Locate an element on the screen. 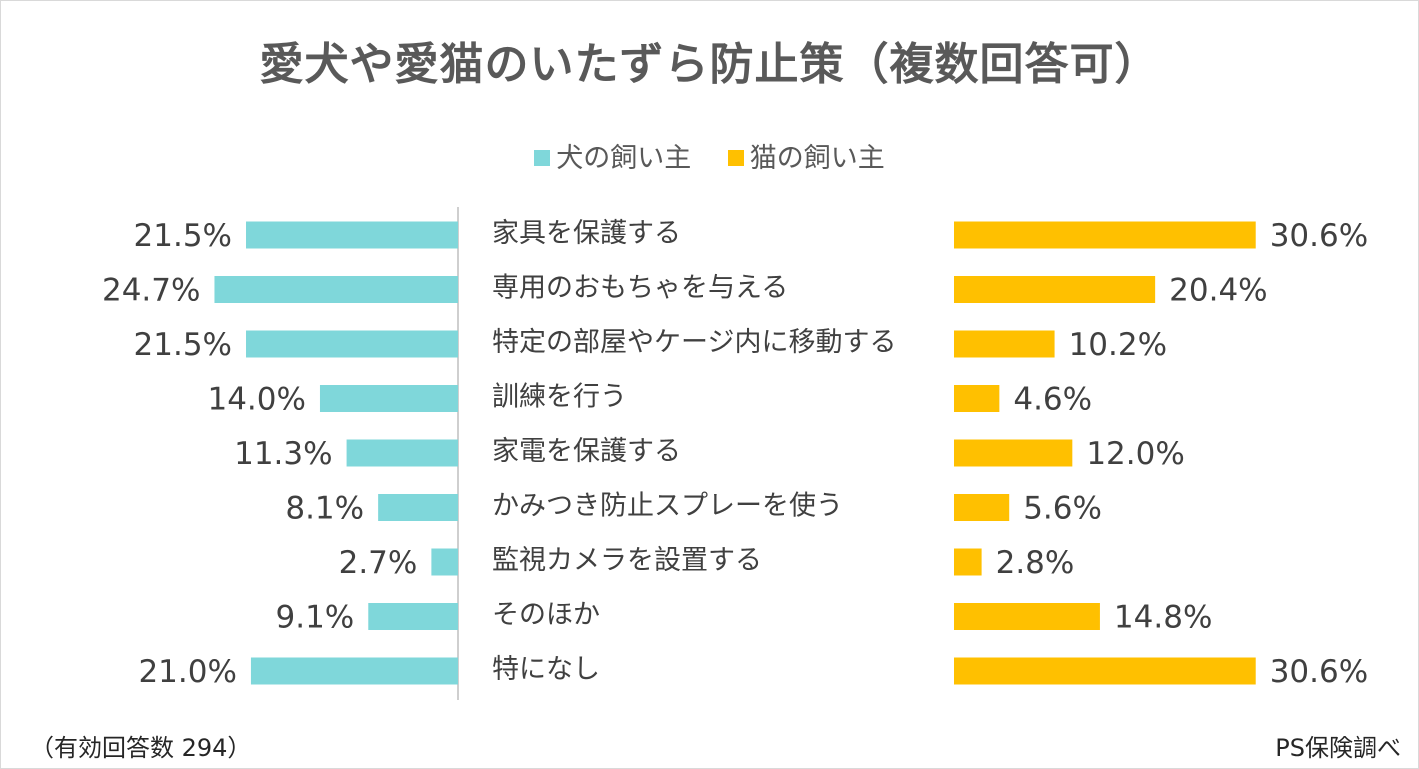  category-label-3: 特定の部屋やケージ内に移動する is located at coordinates (694, 342).